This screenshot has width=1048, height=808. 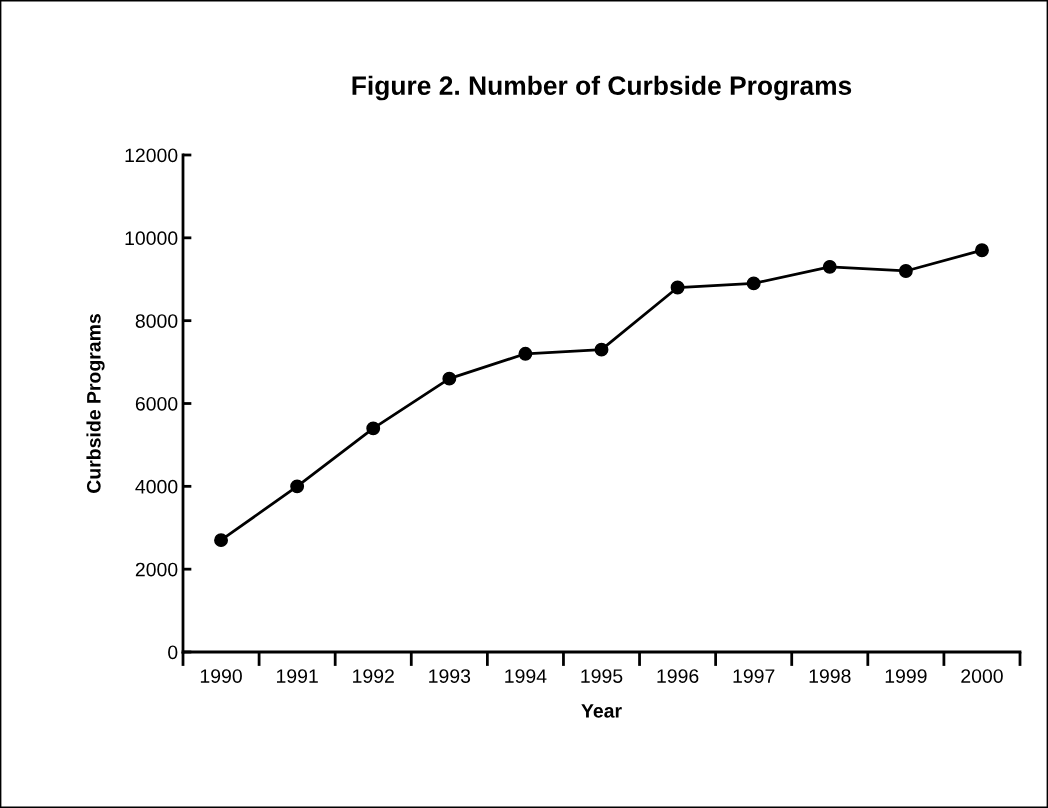 What do you see at coordinates (297, 676) in the screenshot?
I see `x-tick-label: 1991` at bounding box center [297, 676].